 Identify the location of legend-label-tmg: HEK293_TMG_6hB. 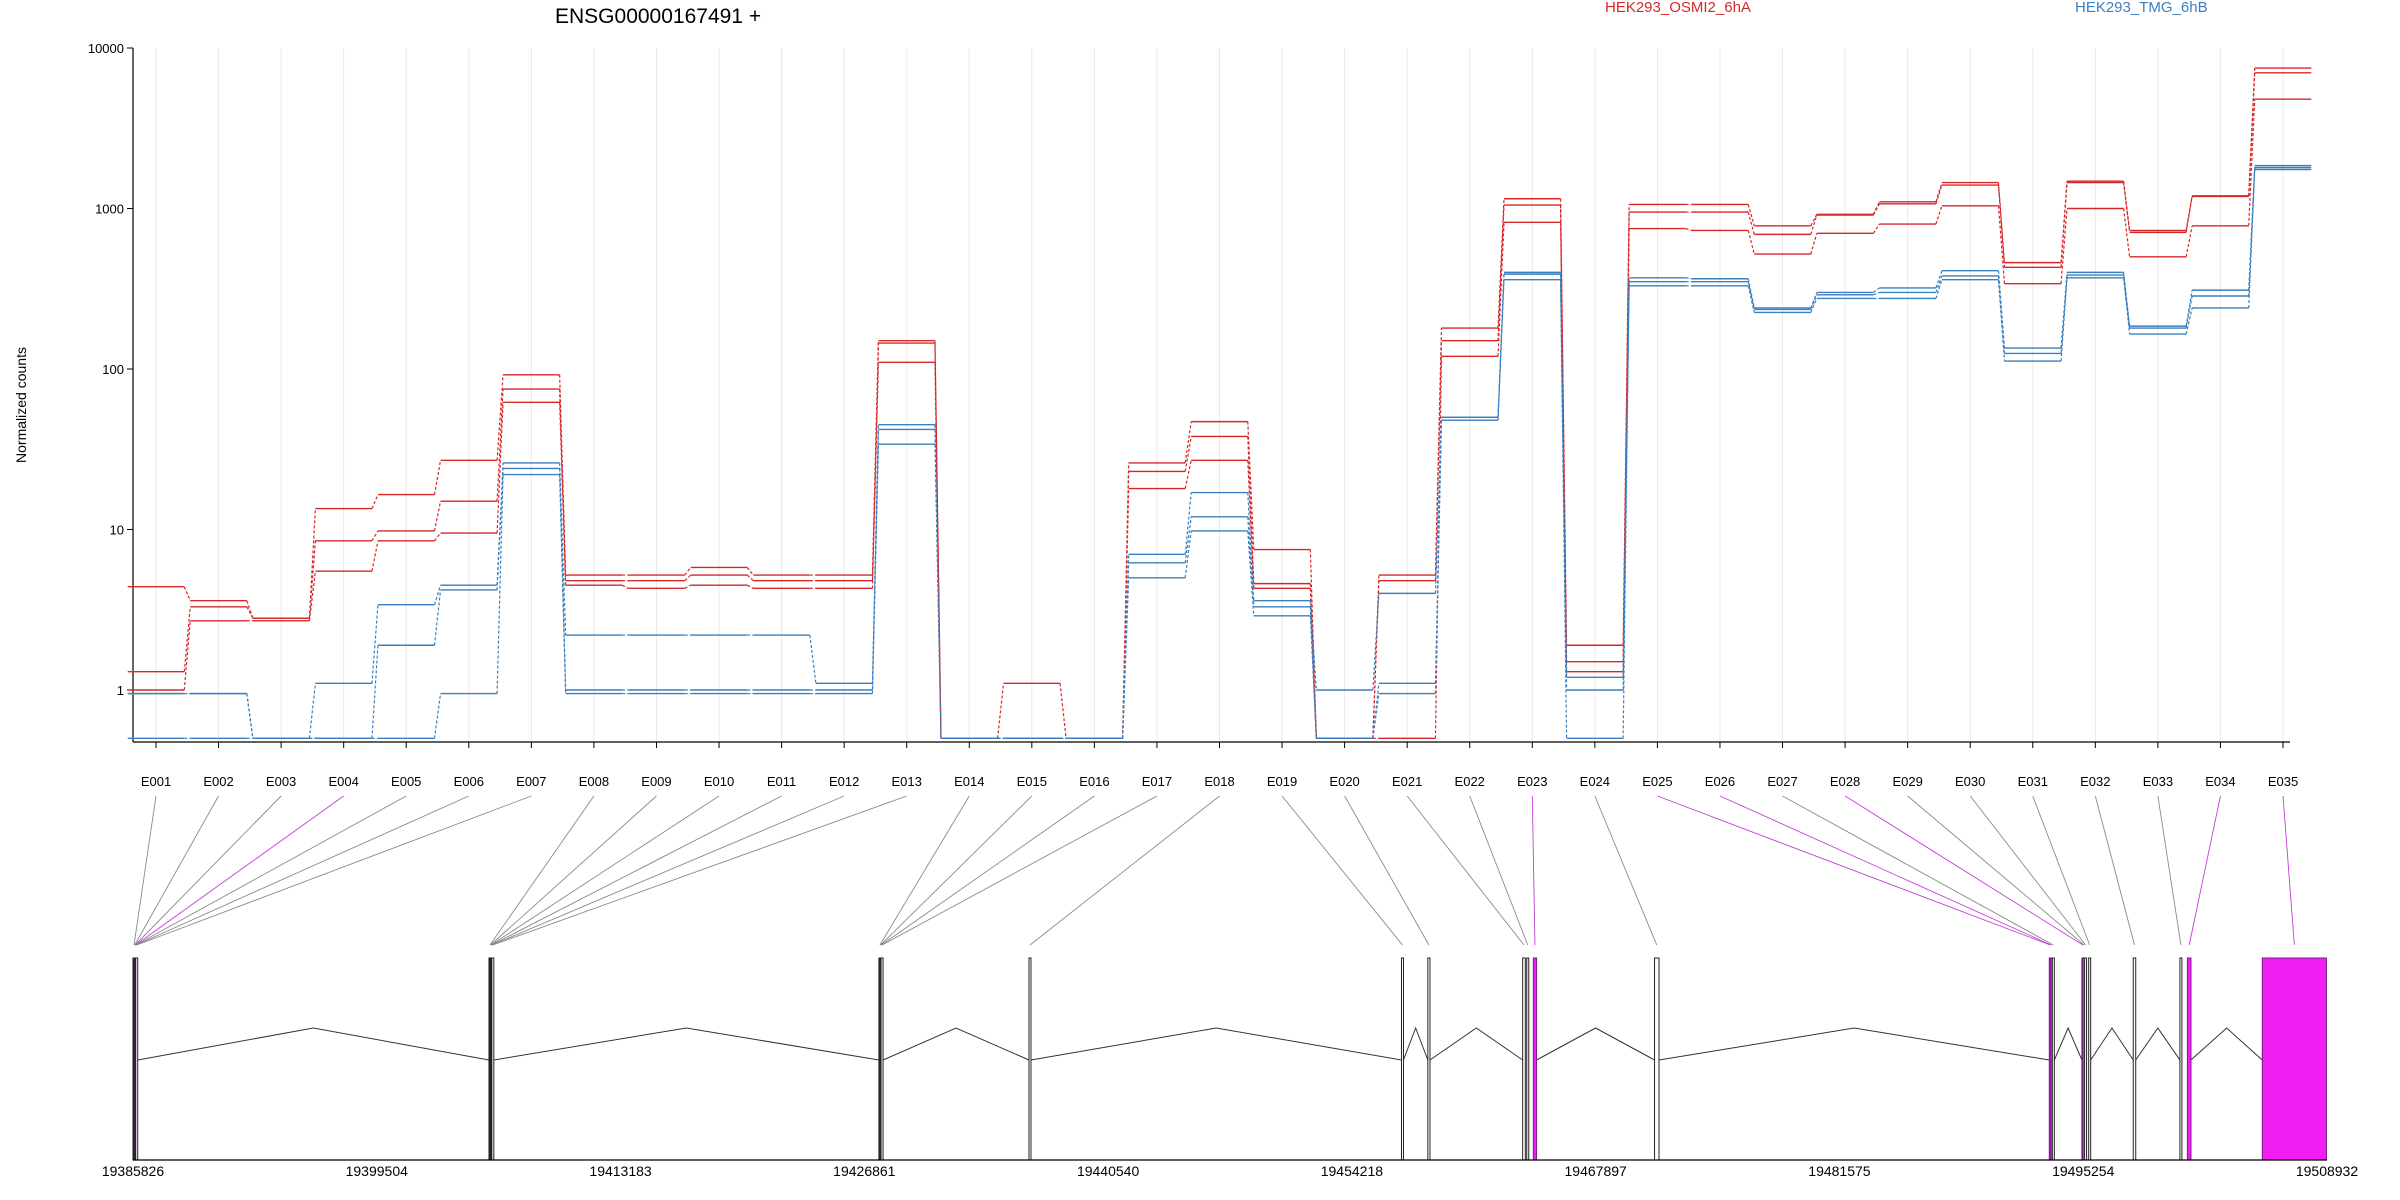
(2141, 8).